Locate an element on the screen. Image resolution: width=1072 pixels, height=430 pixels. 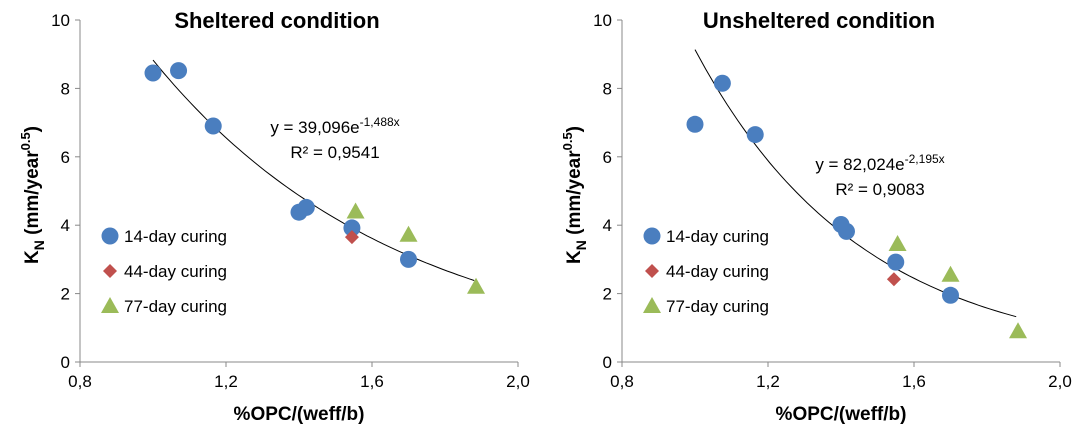
equation-exponent: -2,195x is located at coordinates (925, 159).